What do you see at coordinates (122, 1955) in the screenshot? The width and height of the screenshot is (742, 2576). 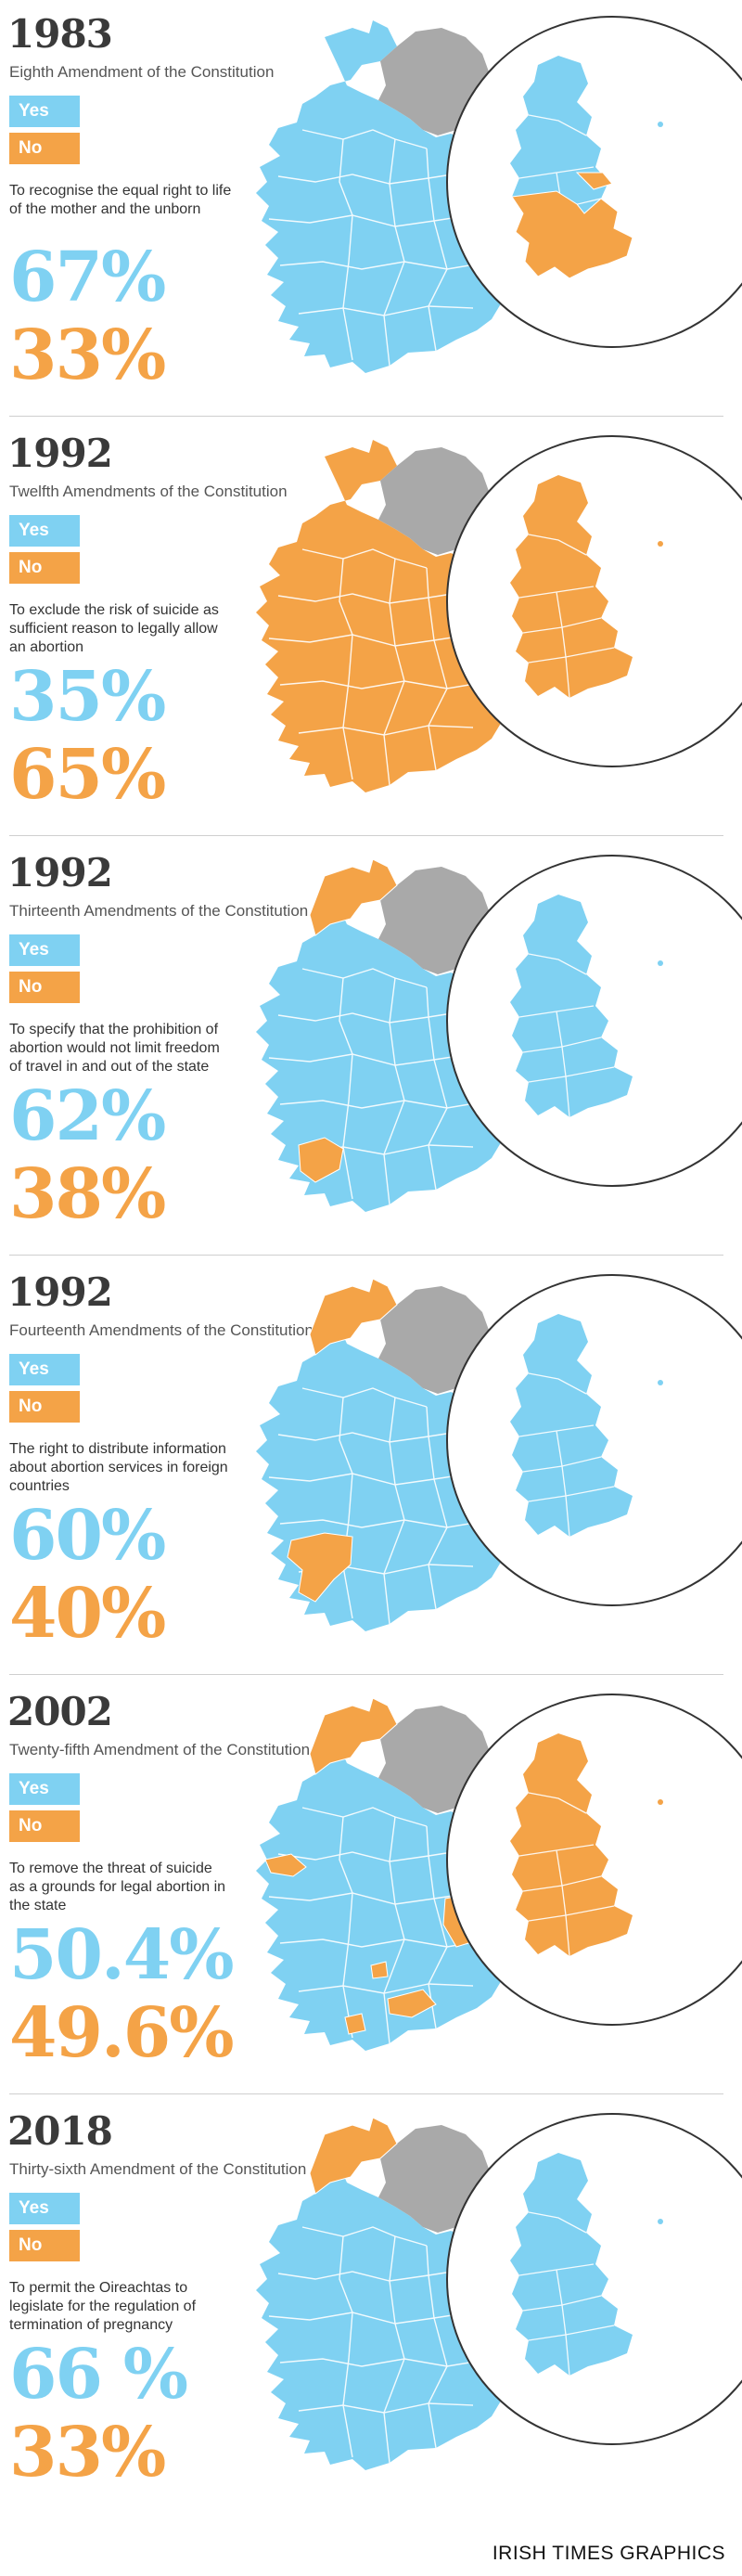 I see `yes-percentage: 50.4%` at bounding box center [122, 1955].